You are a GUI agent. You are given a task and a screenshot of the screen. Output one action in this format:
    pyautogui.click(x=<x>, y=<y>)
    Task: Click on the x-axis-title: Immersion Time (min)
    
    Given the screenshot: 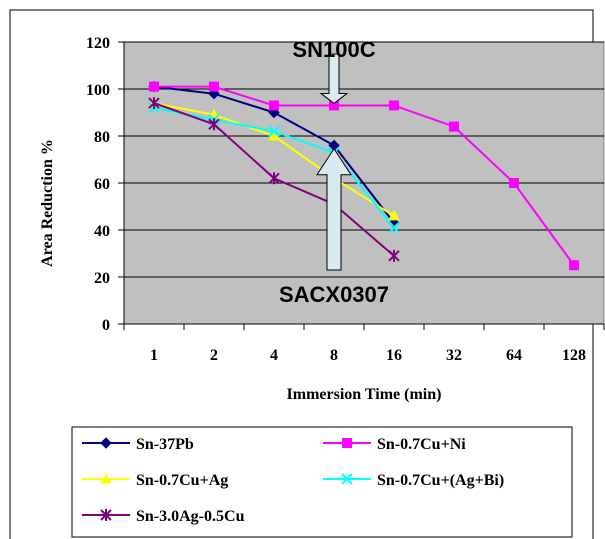 What is the action you would take?
    pyautogui.click(x=364, y=394)
    